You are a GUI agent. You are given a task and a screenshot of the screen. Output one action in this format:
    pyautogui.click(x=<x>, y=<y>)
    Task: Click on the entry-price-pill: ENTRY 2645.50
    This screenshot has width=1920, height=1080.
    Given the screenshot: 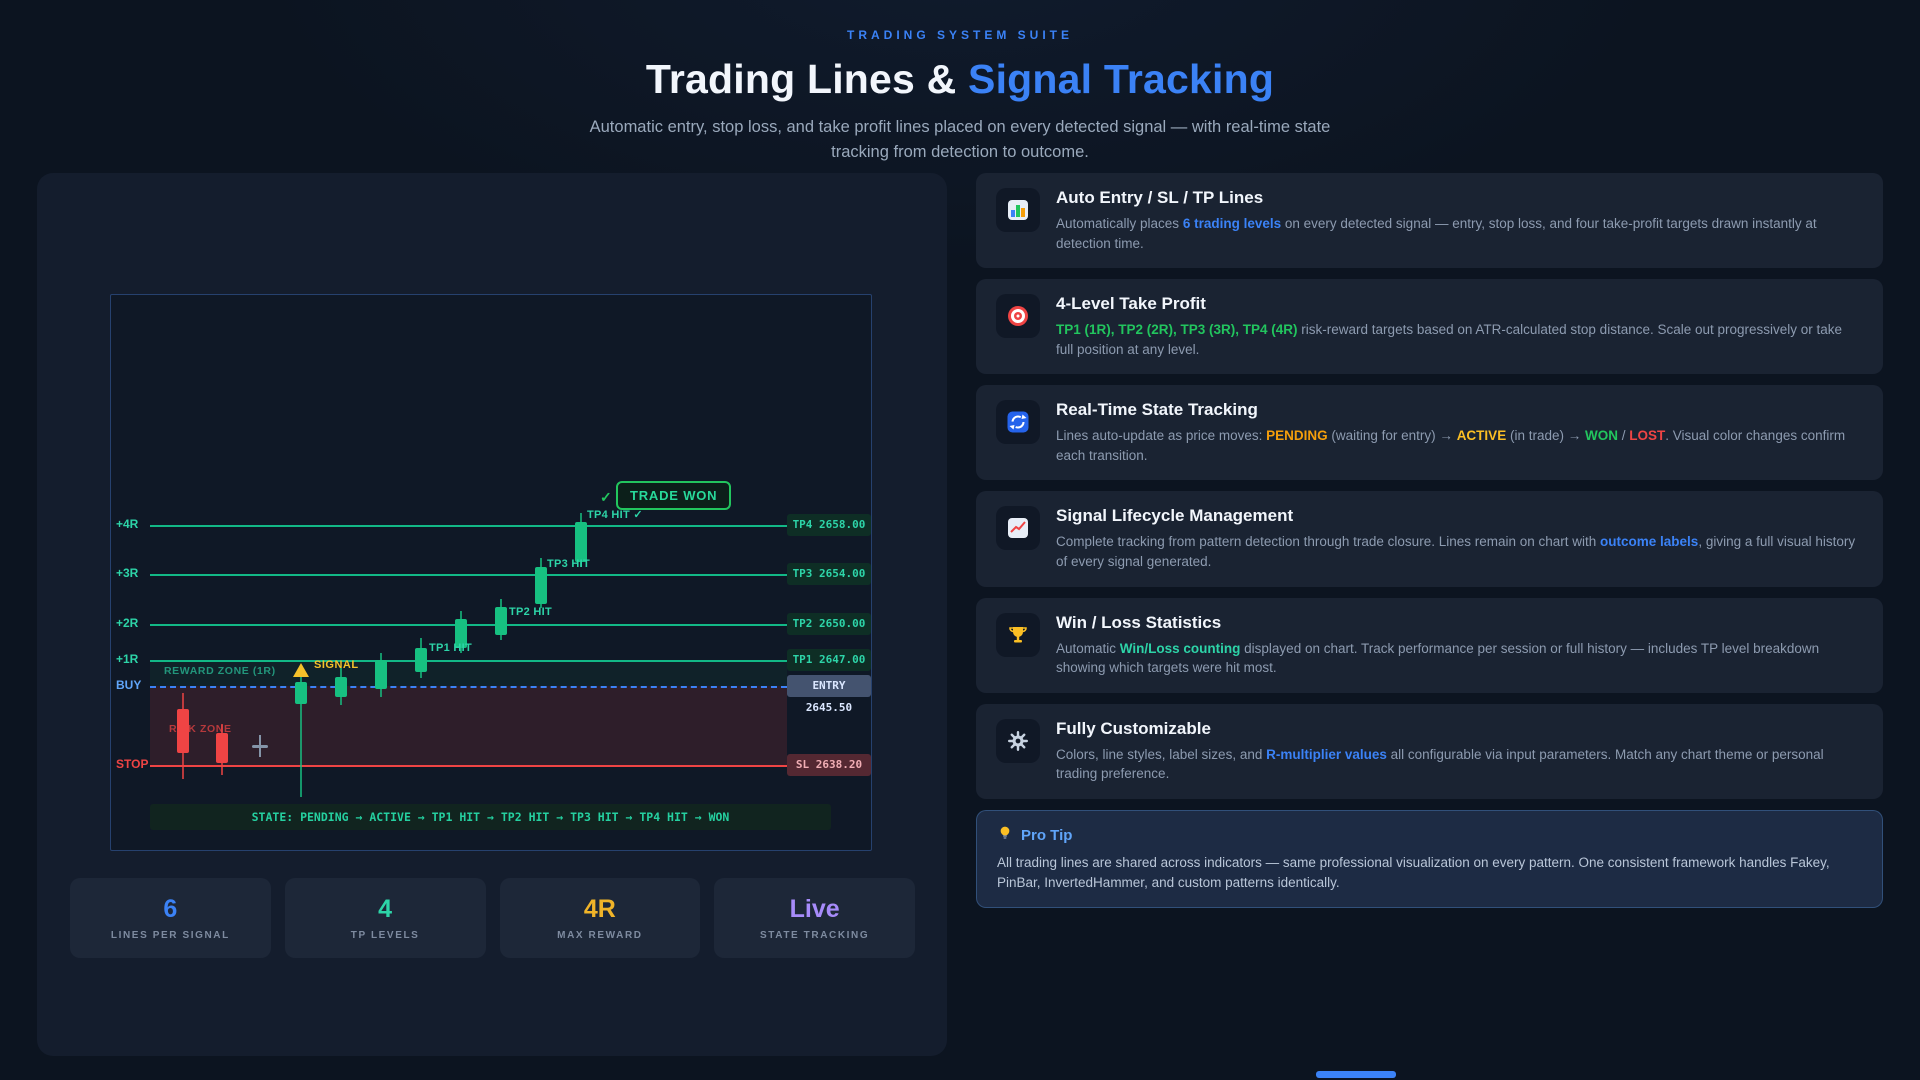 What is the action you would take?
    pyautogui.click(x=829, y=694)
    